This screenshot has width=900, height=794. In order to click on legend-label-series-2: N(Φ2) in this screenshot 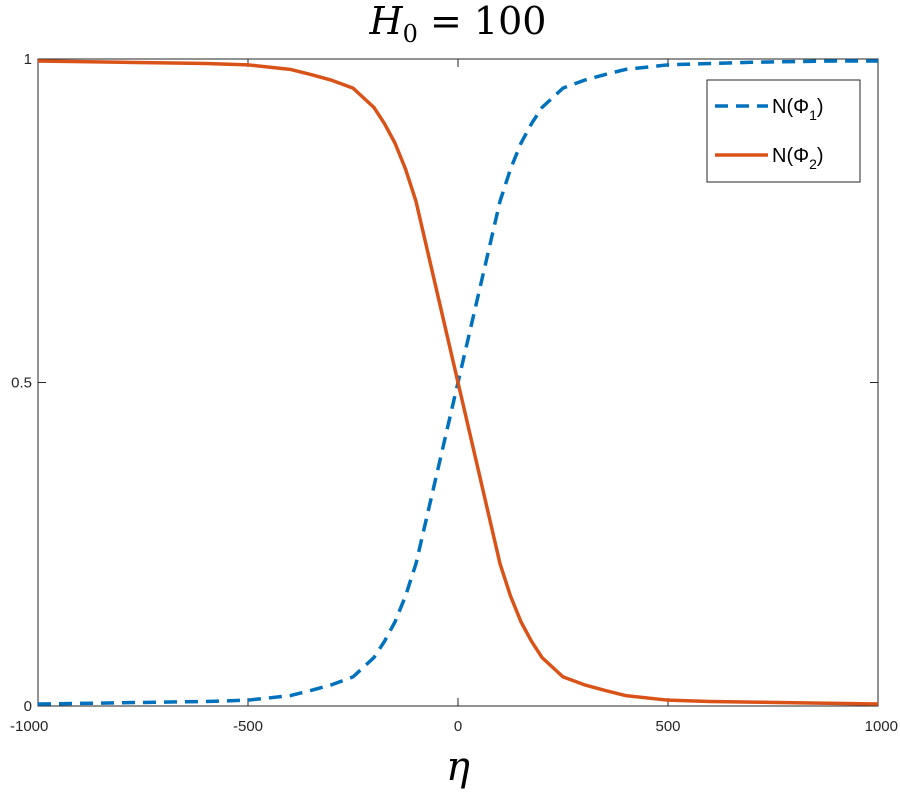, I will do `click(798, 158)`.